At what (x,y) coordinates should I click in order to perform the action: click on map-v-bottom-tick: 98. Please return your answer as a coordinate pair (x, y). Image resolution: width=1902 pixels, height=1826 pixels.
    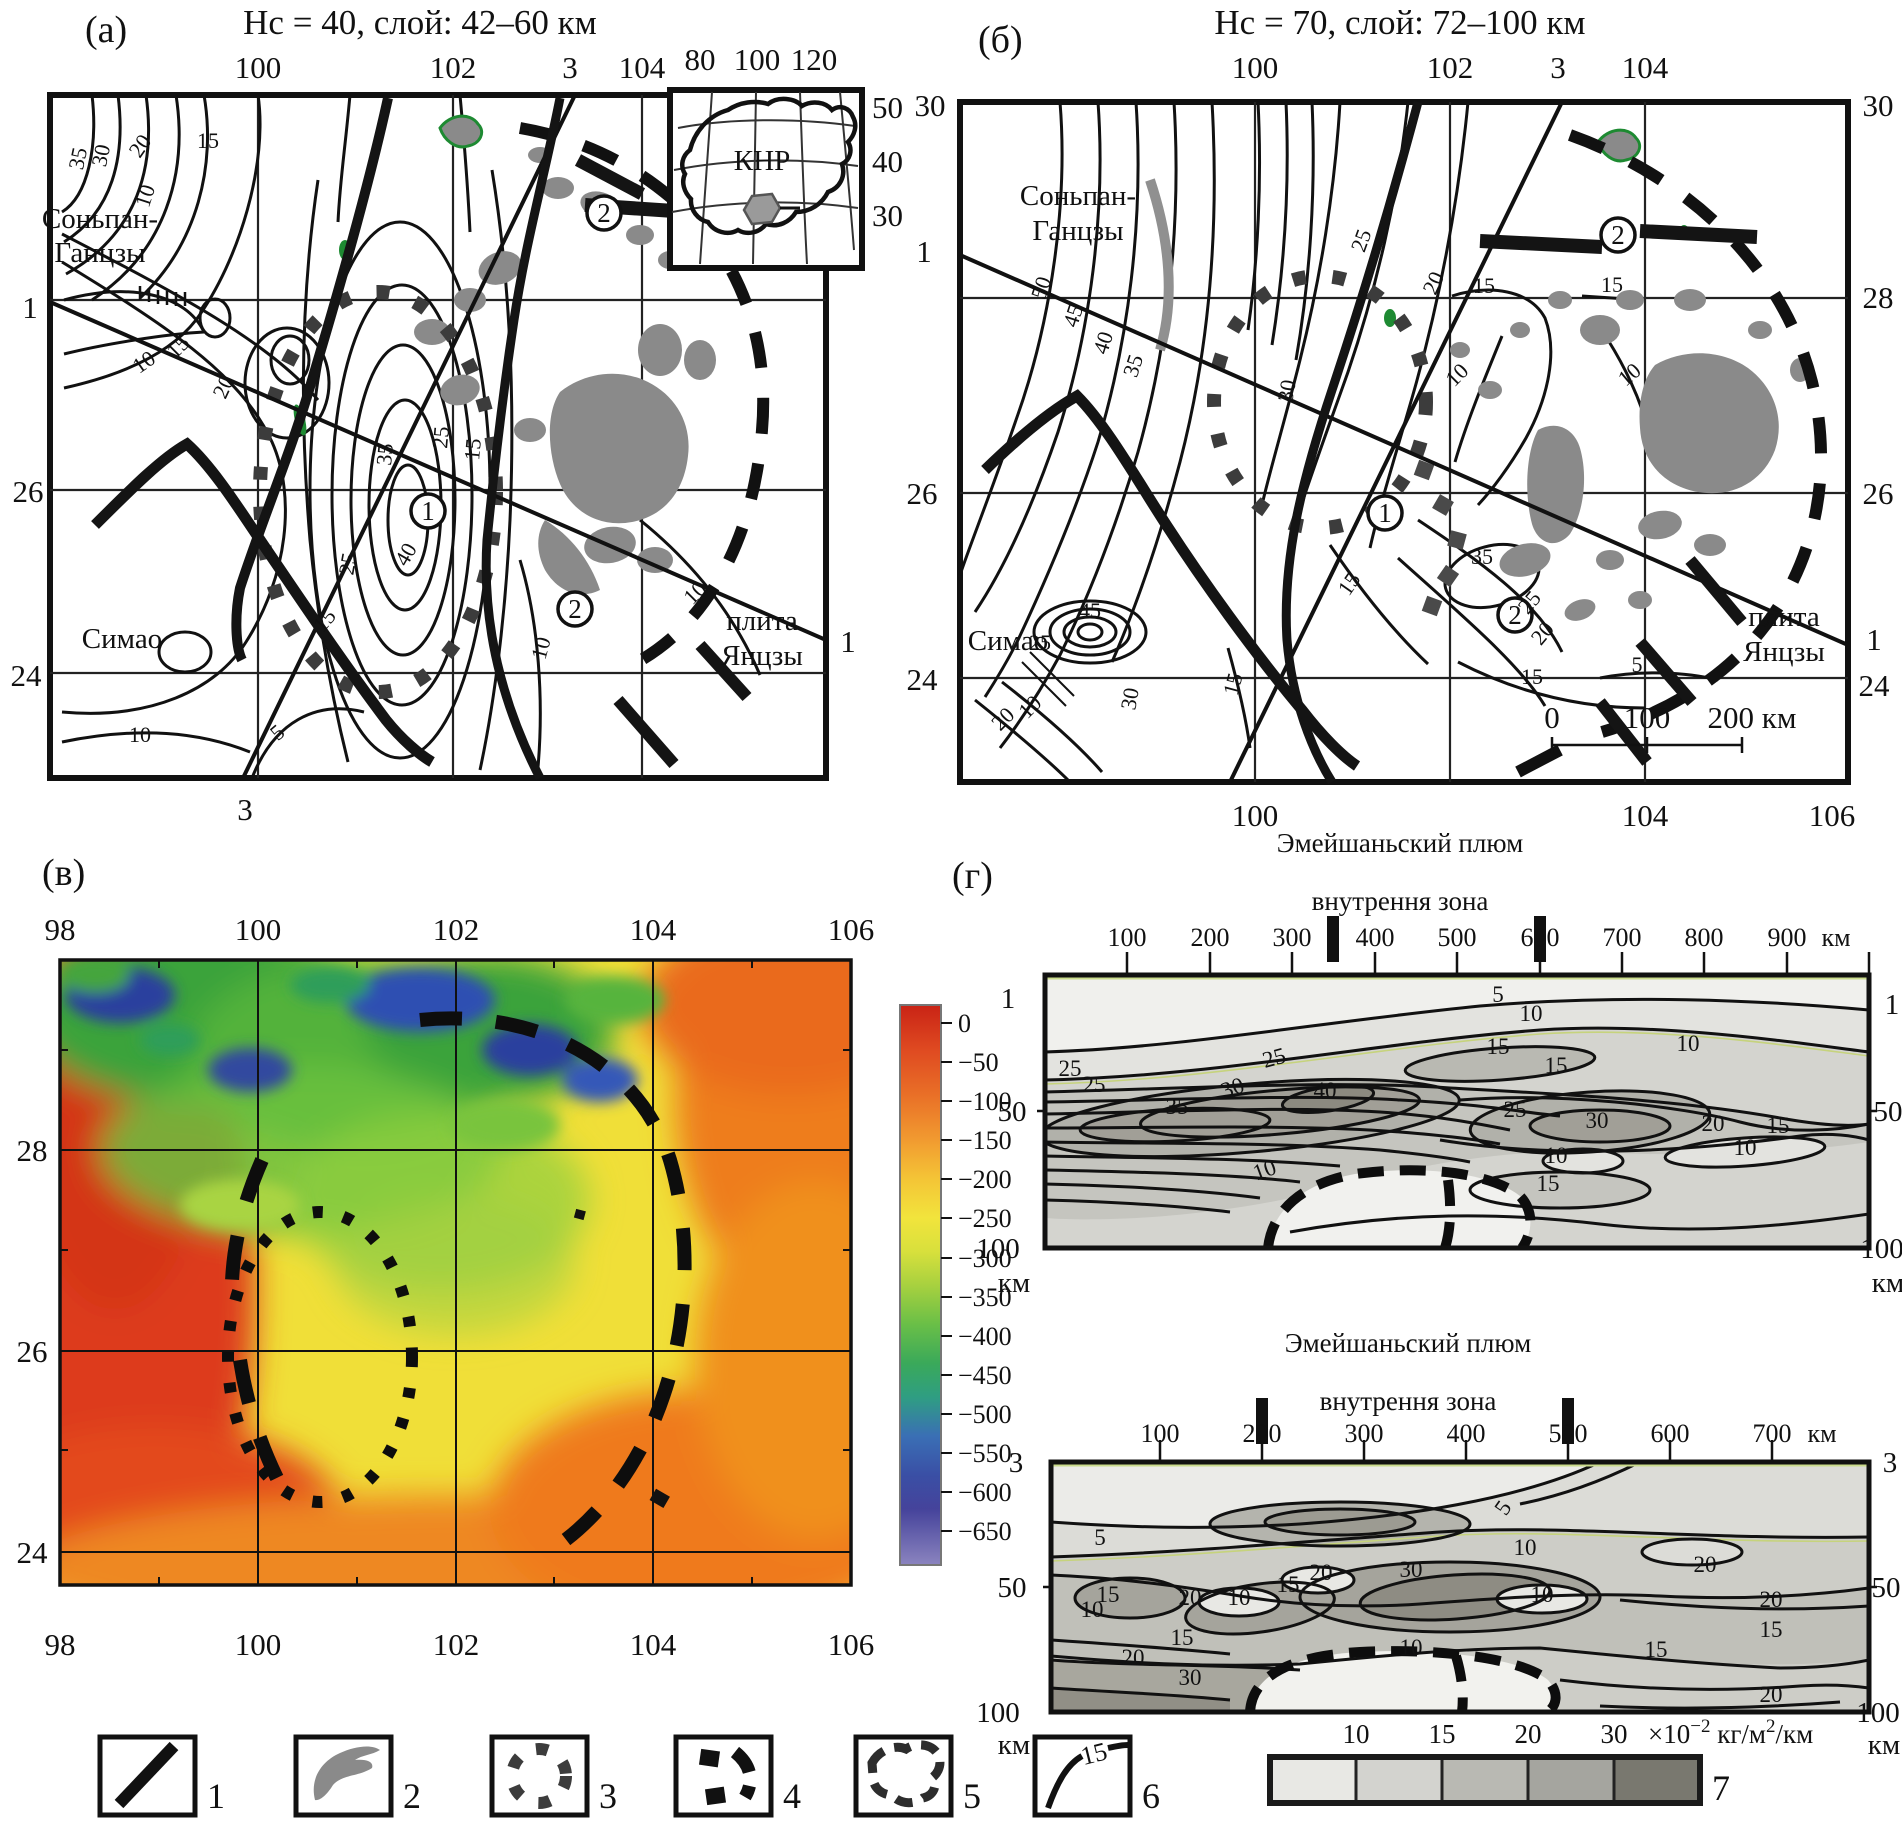
    Looking at the image, I should click on (60, 1644).